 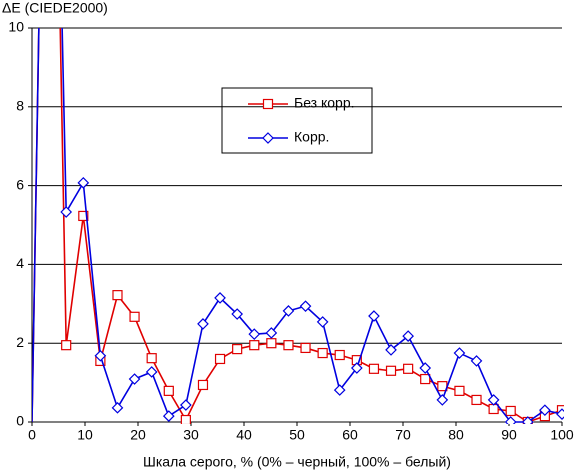 I want to click on x-tick-label: 70, so click(x=403, y=435).